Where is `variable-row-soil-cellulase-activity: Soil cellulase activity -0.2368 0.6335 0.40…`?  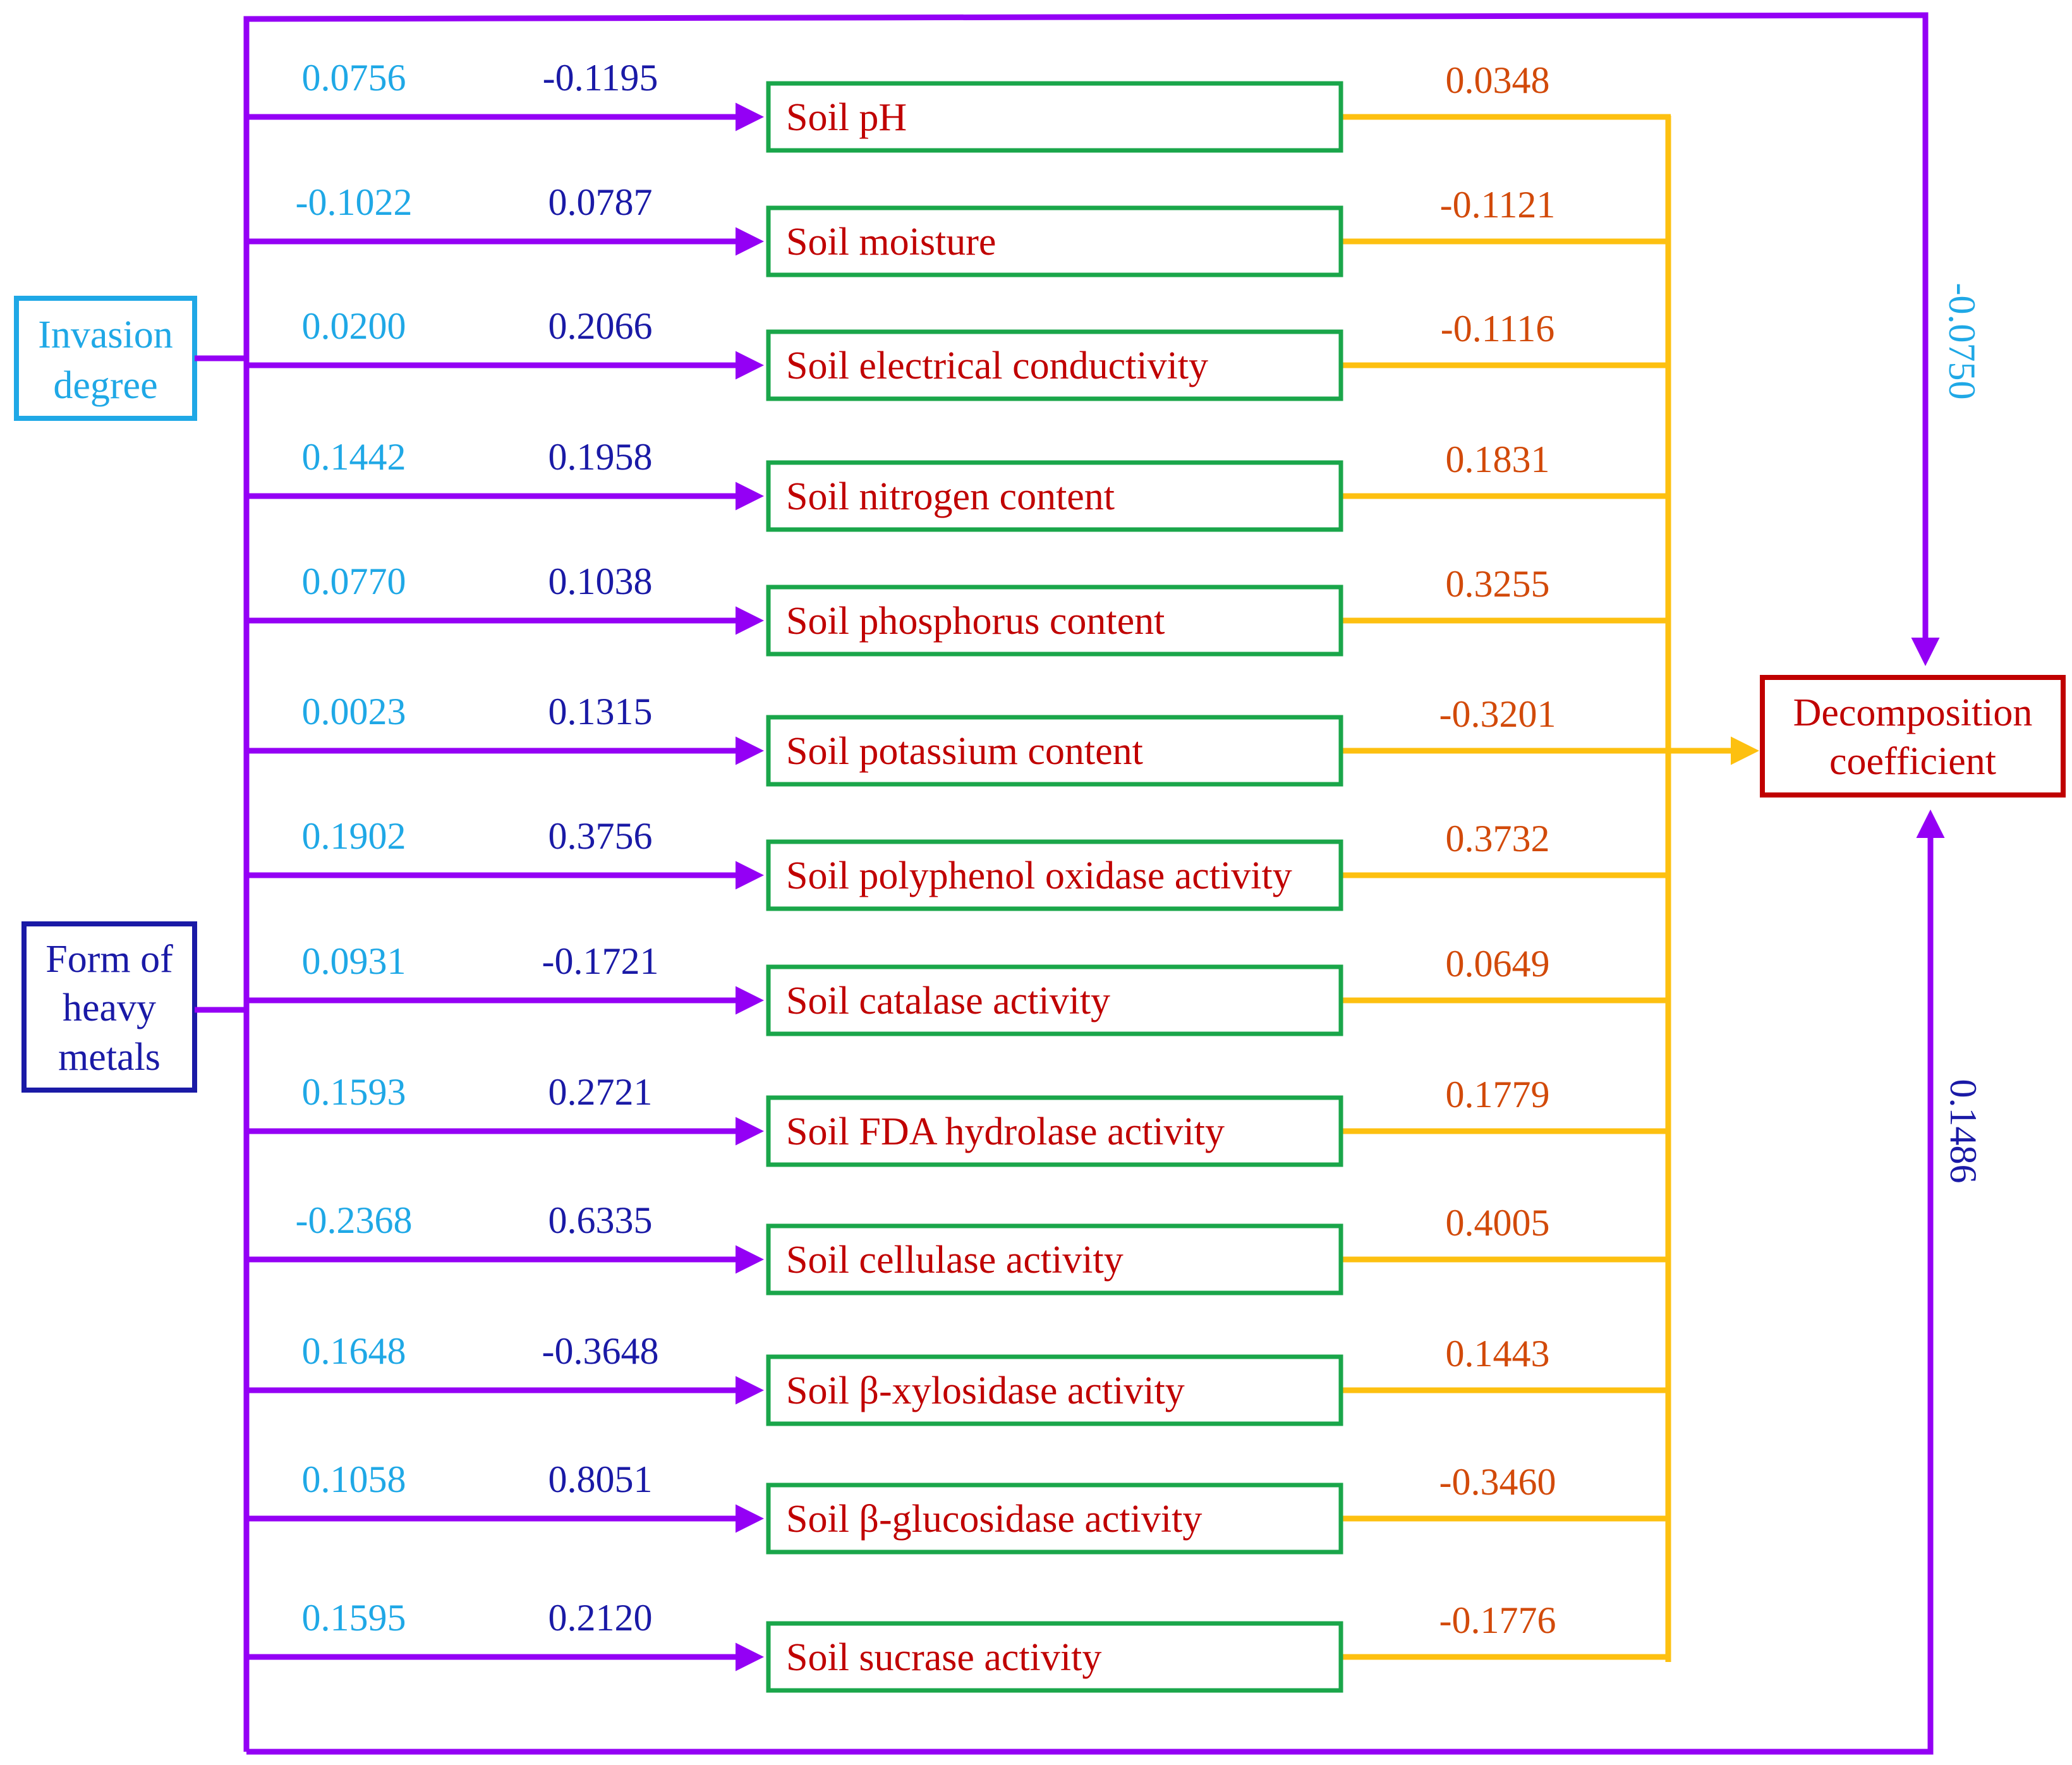
variable-row-soil-cellulase-activity: Soil cellulase activity -0.2368 0.6335 0.40… is located at coordinates (958, 1247).